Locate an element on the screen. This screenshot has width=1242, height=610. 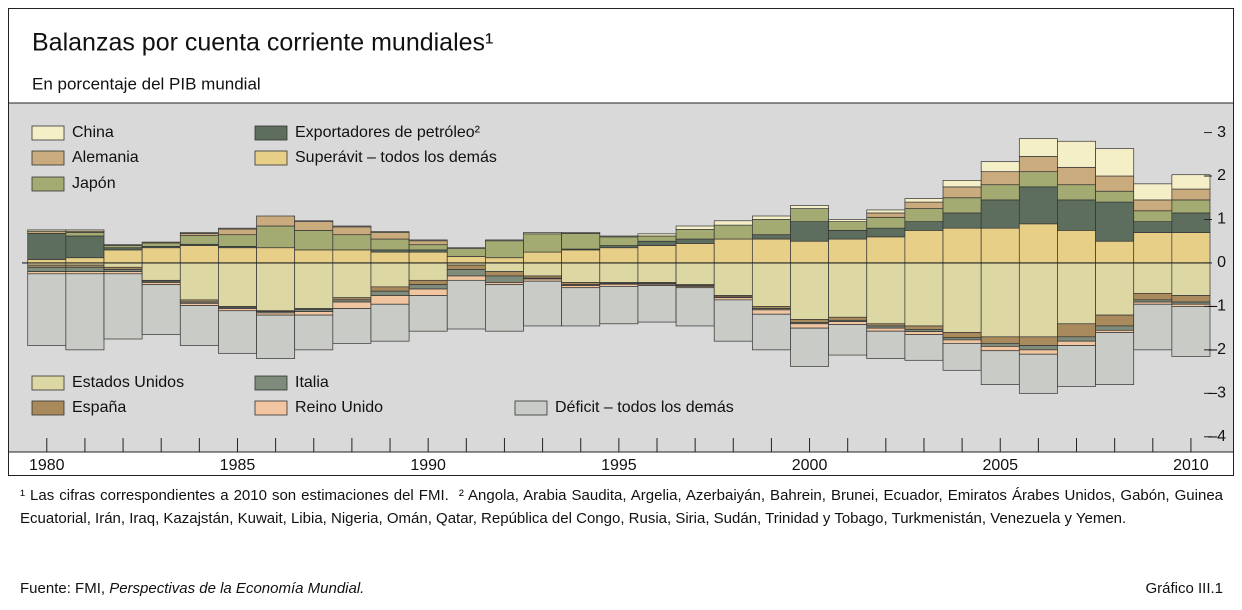
legend-label: Japón is located at coordinates (94, 183).